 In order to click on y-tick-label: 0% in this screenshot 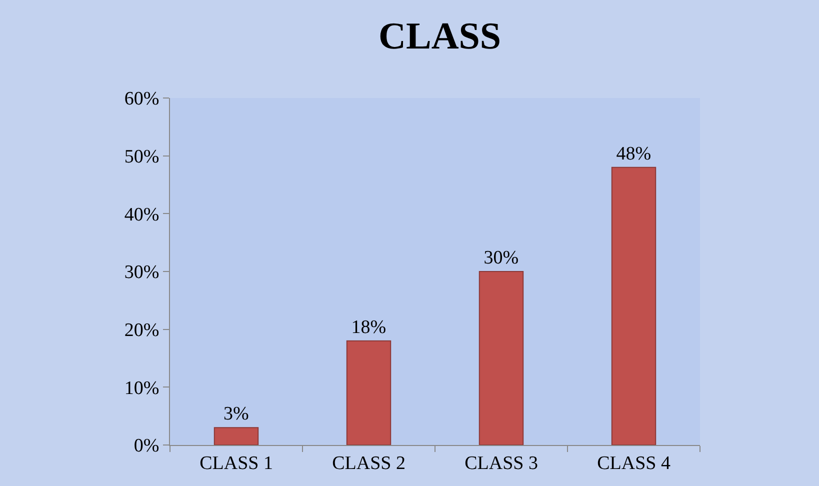, I will do `click(147, 446)`.